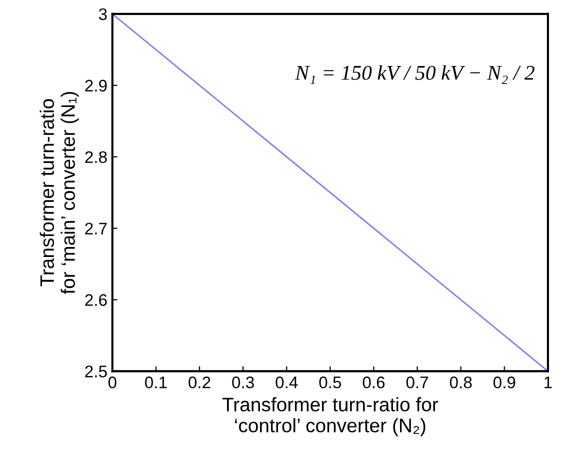  What do you see at coordinates (417, 382) in the screenshot?
I see `x-tick-label: 0.7` at bounding box center [417, 382].